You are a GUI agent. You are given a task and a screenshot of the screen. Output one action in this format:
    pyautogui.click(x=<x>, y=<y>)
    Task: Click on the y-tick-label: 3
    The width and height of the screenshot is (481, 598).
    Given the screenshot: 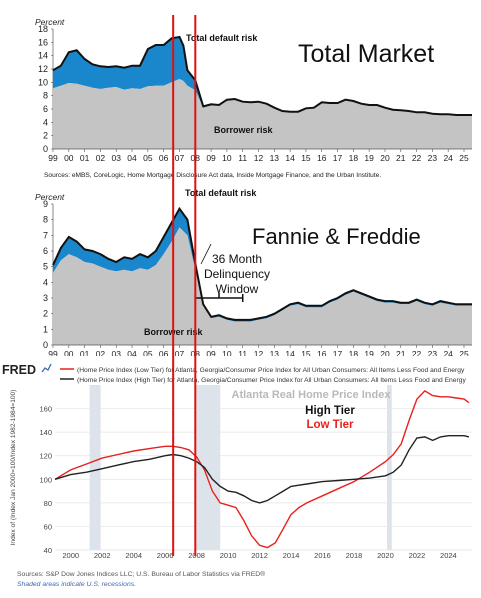 What is the action you would take?
    pyautogui.click(x=45, y=298)
    